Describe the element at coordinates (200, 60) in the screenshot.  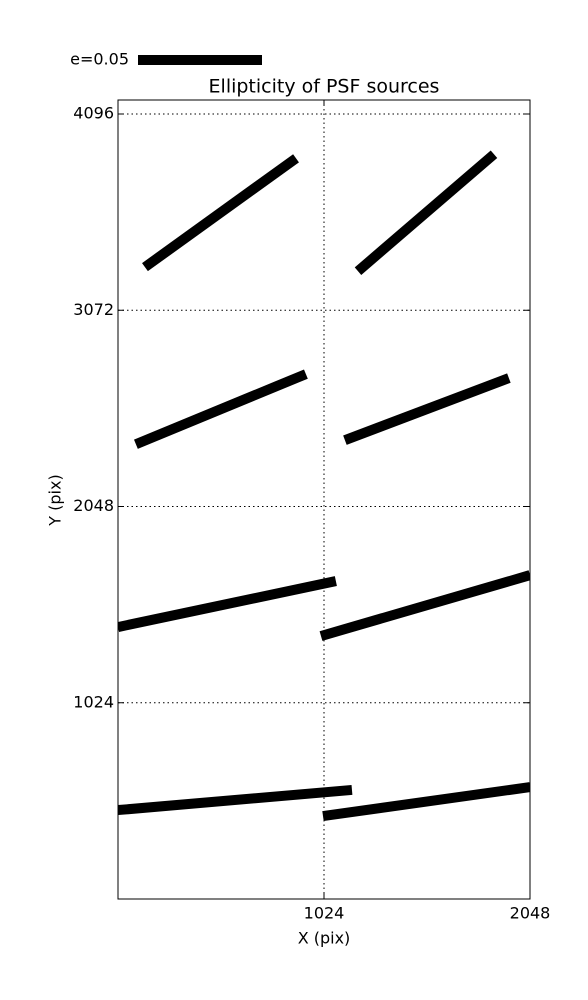
I see `legend-key` at that location.